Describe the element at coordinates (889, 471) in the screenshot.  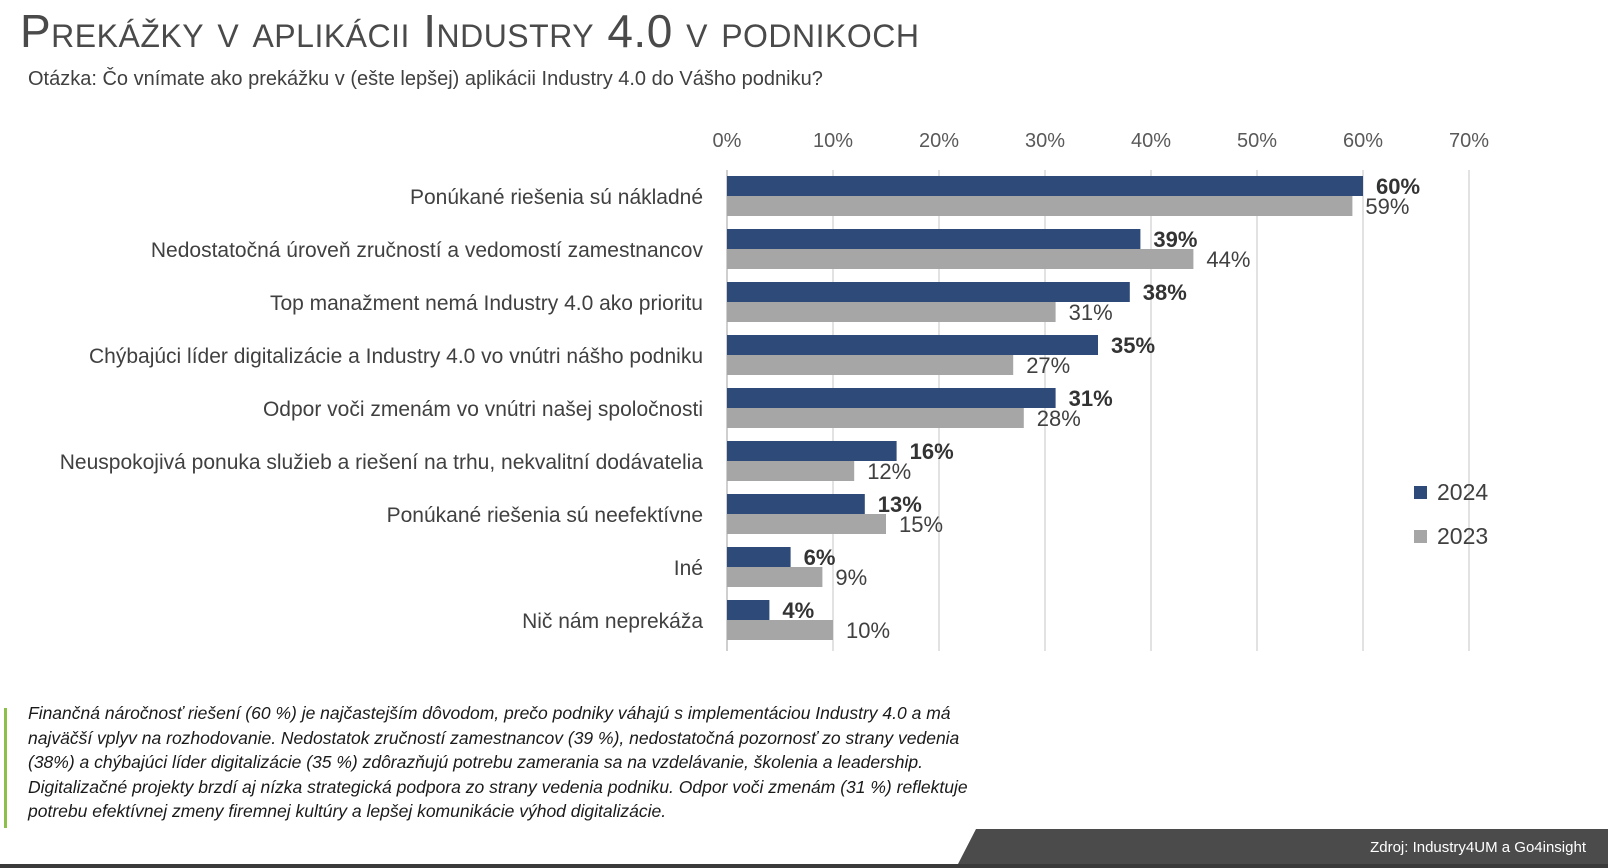
I see `data-label-2023: 12%` at that location.